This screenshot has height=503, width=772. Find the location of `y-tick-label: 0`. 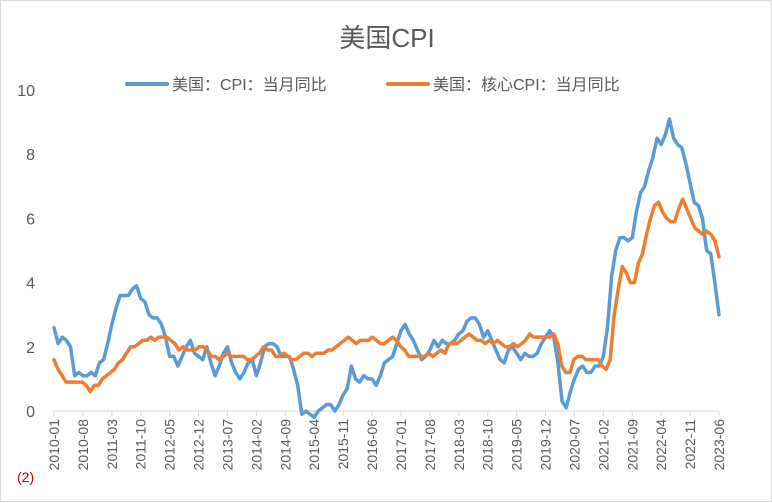

y-tick-label: 0 is located at coordinates (30, 412).